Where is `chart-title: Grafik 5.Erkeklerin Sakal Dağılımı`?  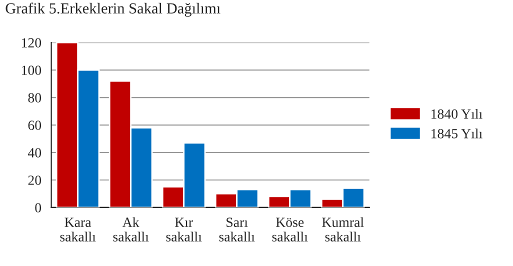
chart-title: Grafik 5.Erkeklerin Sakal Dağılımı is located at coordinates (113, 9).